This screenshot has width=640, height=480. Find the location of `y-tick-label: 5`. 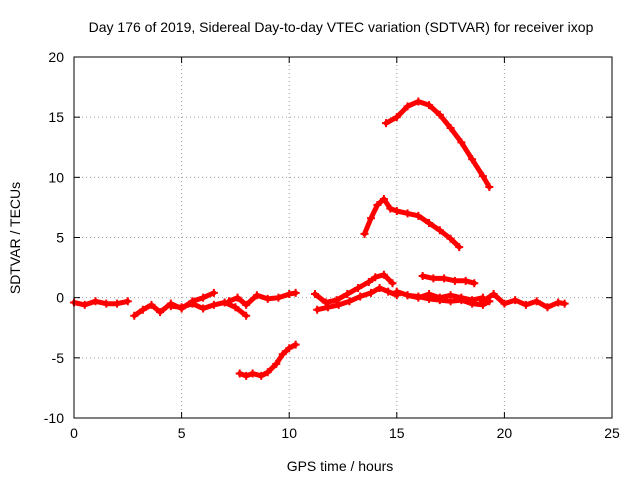

y-tick-label: 5 is located at coordinates (60, 238).